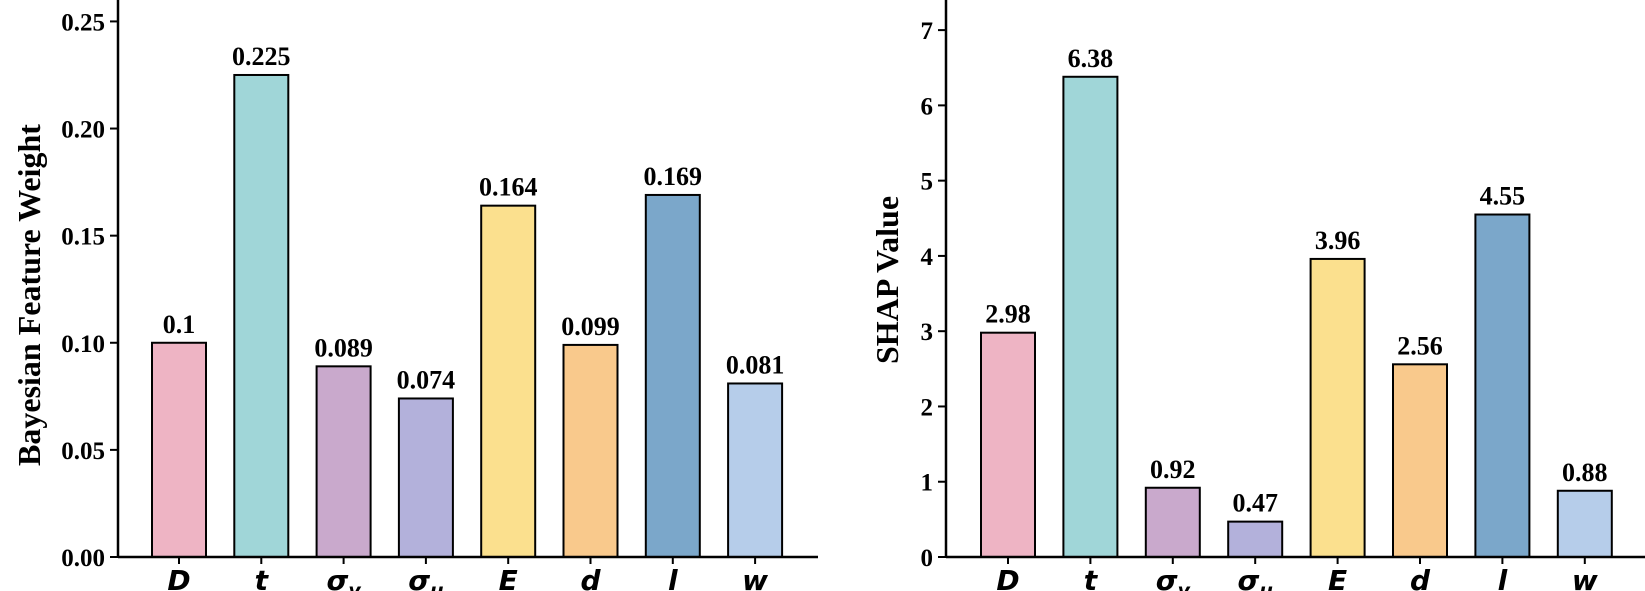 The image size is (1645, 591). What do you see at coordinates (179, 324) in the screenshot?
I see `data-label: 0.1` at bounding box center [179, 324].